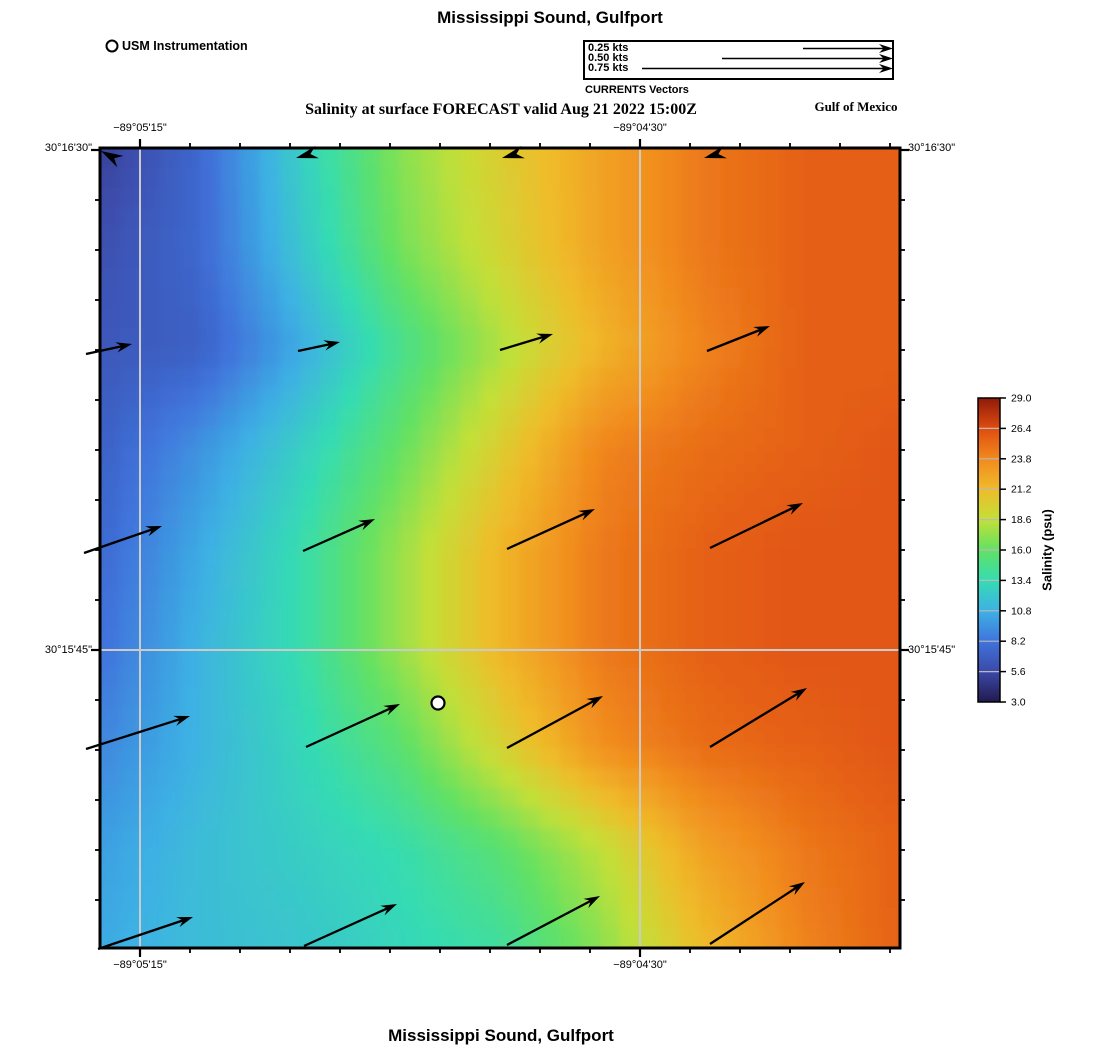 The width and height of the screenshot is (1100, 1050). I want to click on footer-title: Mississippi Sound, Gulfport, so click(501, 1035).